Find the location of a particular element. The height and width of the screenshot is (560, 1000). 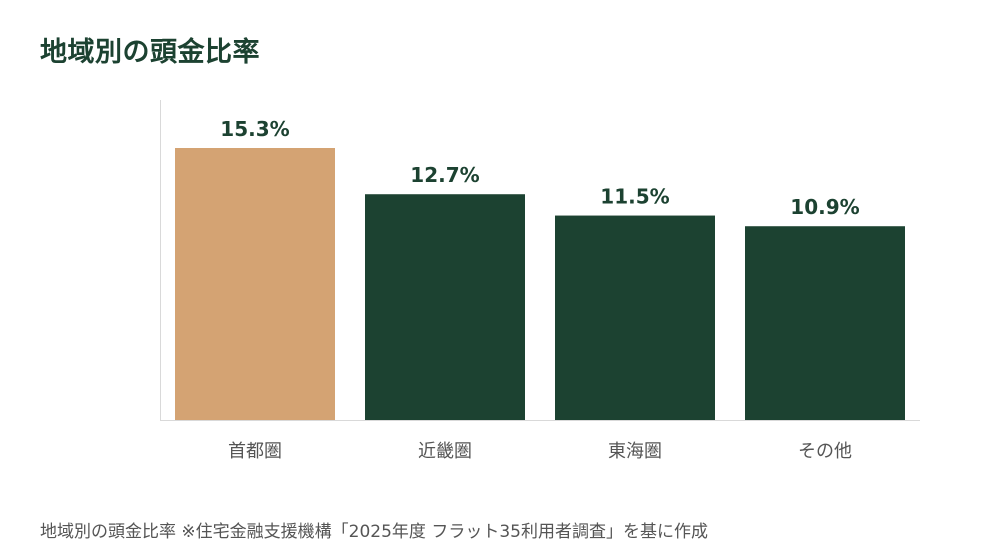

data-label-1: 15.3% is located at coordinates (254, 129).